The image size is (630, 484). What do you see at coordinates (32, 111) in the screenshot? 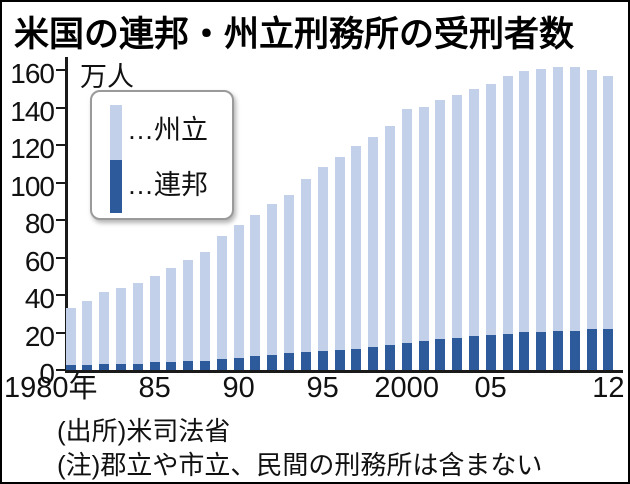
I see `y-tick-label-140: 140` at bounding box center [32, 111].